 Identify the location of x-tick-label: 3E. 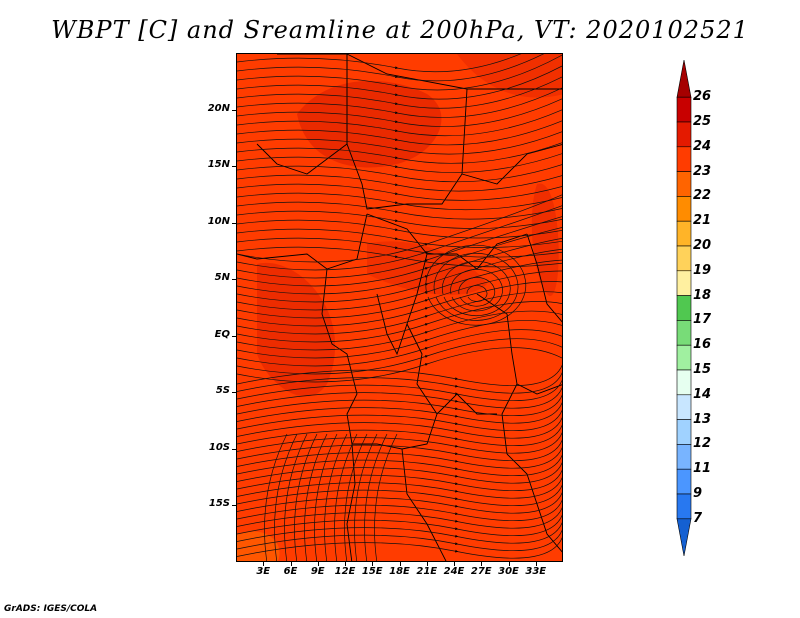
(263, 571).